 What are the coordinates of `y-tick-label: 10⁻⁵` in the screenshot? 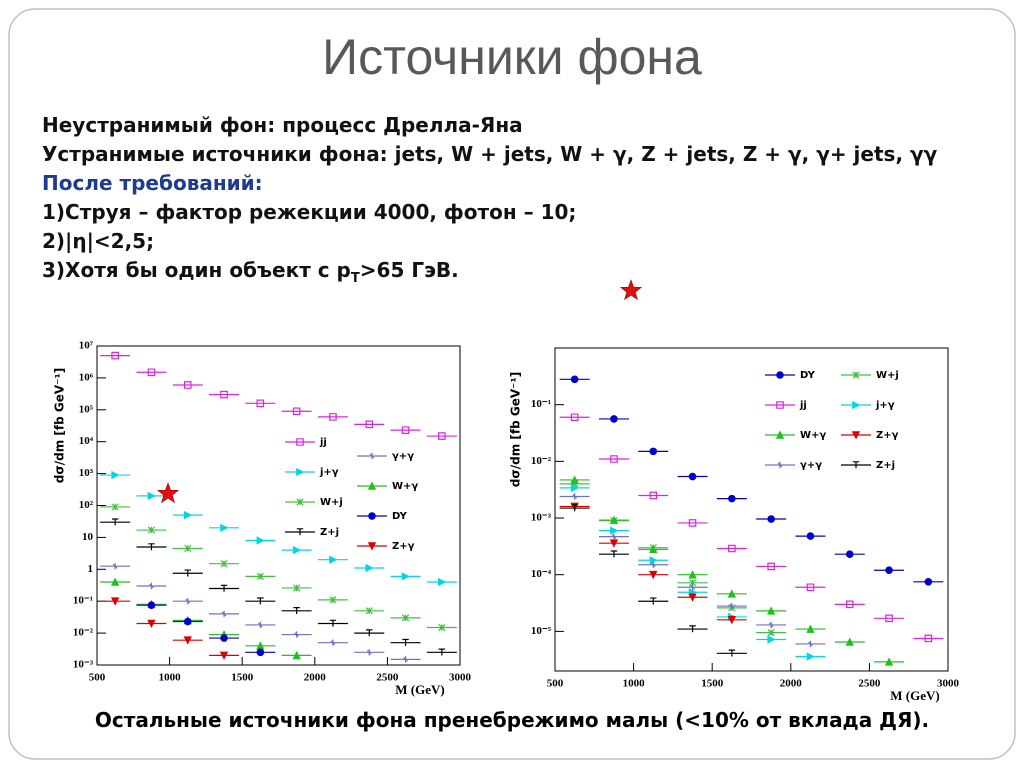 It's located at (541, 631).